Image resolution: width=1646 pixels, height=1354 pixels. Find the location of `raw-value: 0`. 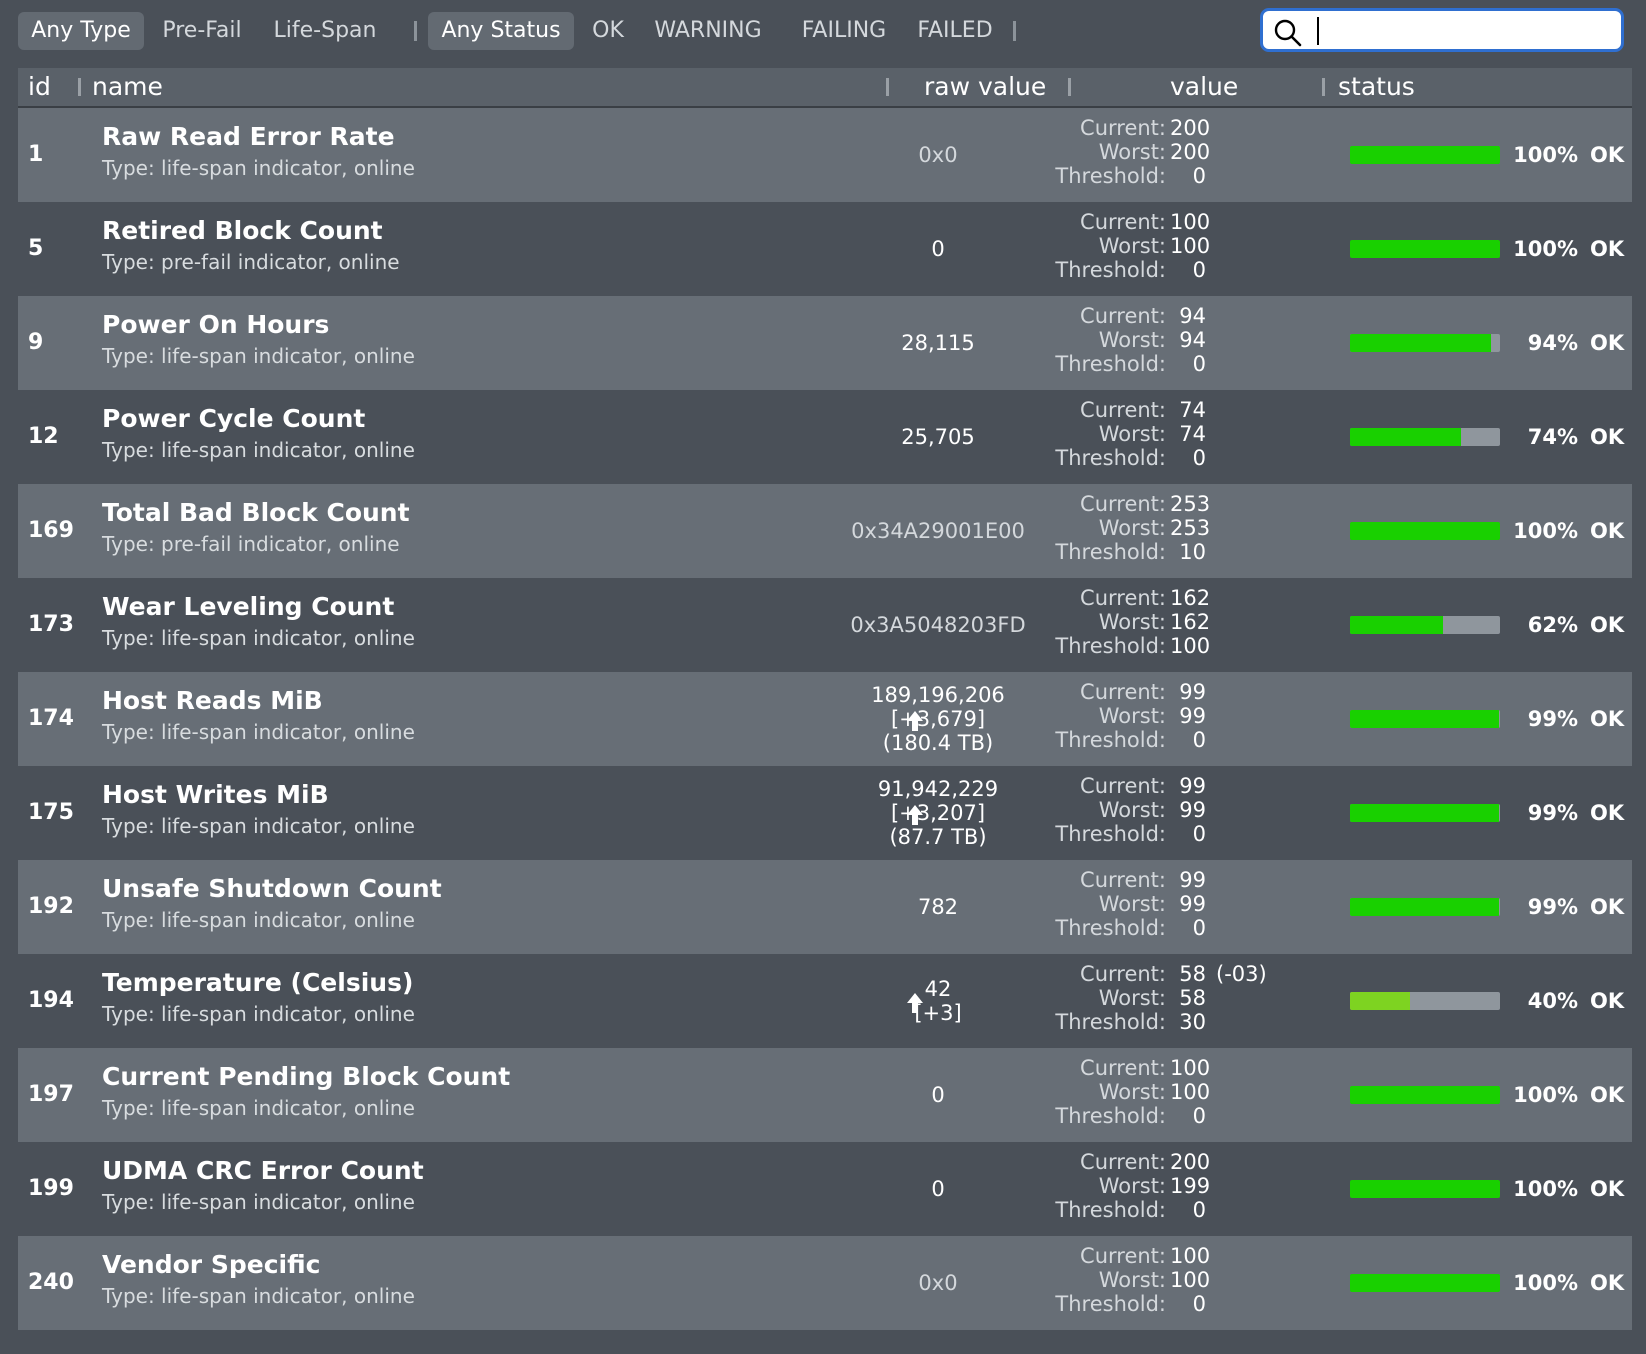

raw-value: 0 is located at coordinates (938, 249).